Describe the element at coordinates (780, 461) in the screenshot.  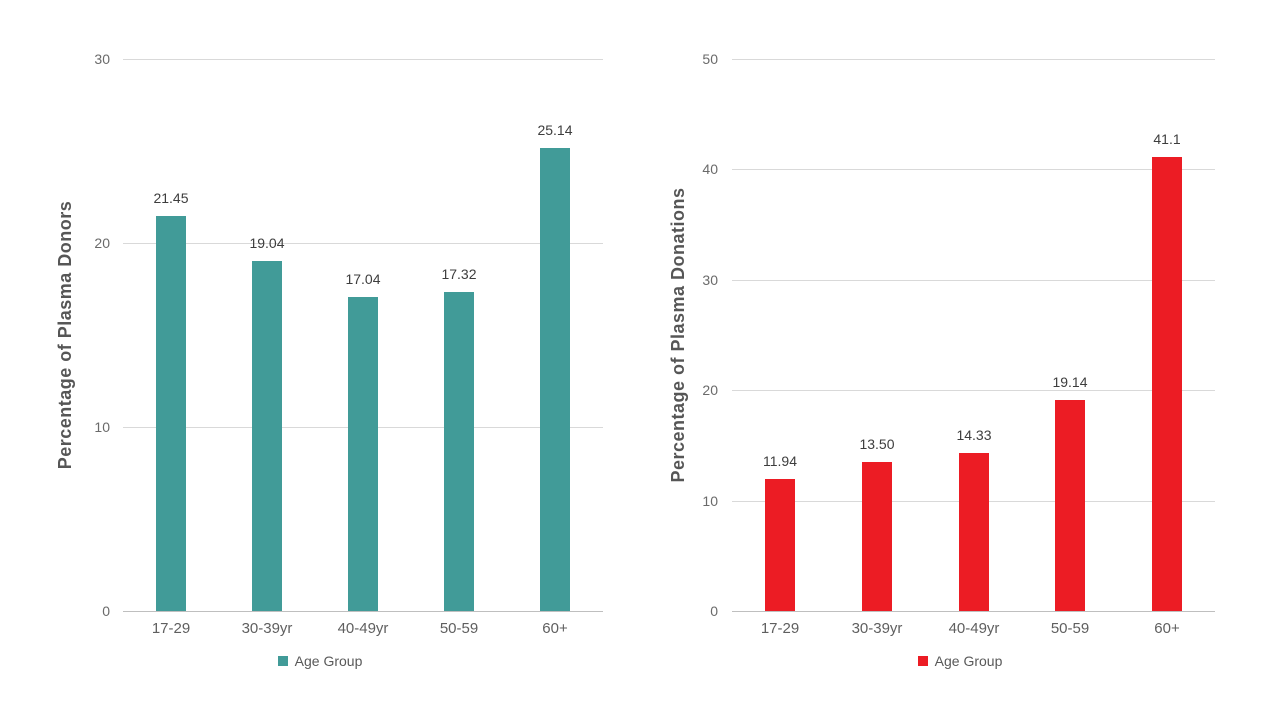
I see `bar-value-label: 11.94` at that location.